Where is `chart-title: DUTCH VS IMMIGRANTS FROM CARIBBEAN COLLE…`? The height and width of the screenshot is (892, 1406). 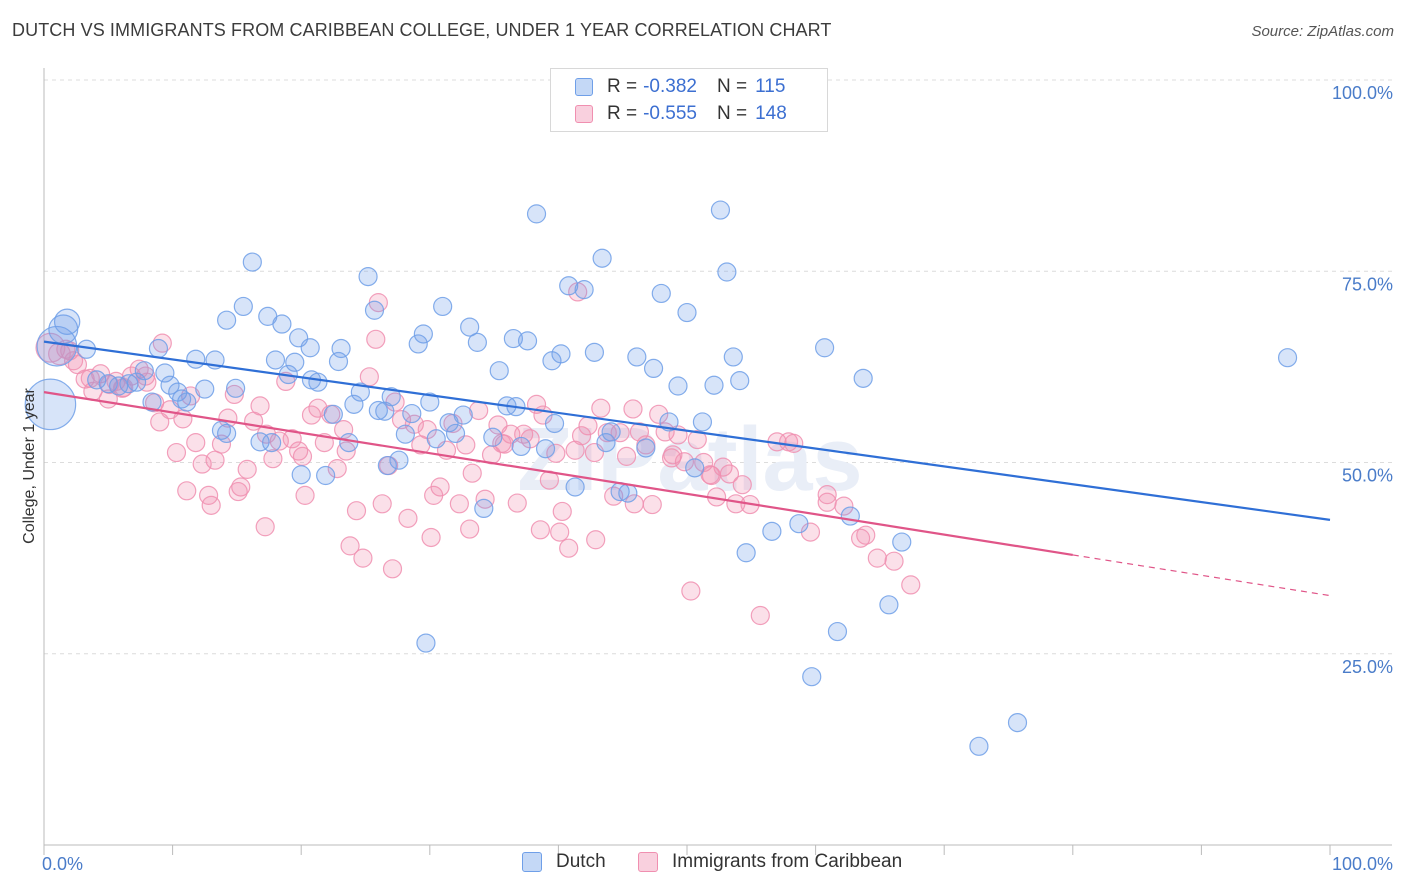 chart-title: DUTCH VS IMMIGRANTS FROM CARIBBEAN COLLE… is located at coordinates (422, 30).